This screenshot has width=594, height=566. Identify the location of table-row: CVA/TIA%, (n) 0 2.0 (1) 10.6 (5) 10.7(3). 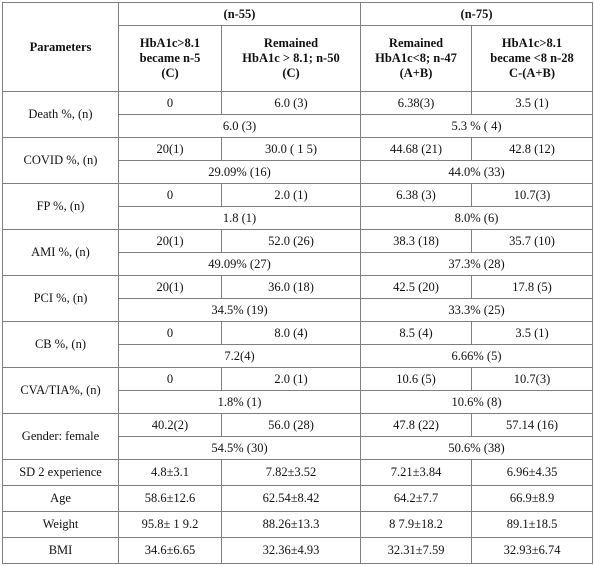
(298, 390).